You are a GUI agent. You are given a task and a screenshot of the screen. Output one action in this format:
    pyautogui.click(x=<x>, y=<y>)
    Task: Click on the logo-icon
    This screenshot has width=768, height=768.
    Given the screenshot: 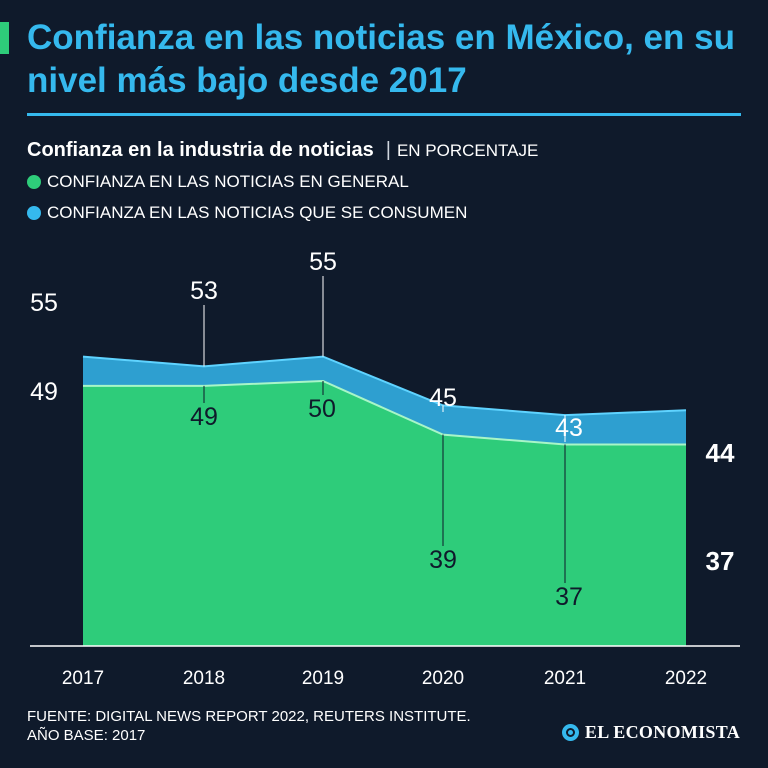 What is the action you would take?
    pyautogui.click(x=570, y=732)
    